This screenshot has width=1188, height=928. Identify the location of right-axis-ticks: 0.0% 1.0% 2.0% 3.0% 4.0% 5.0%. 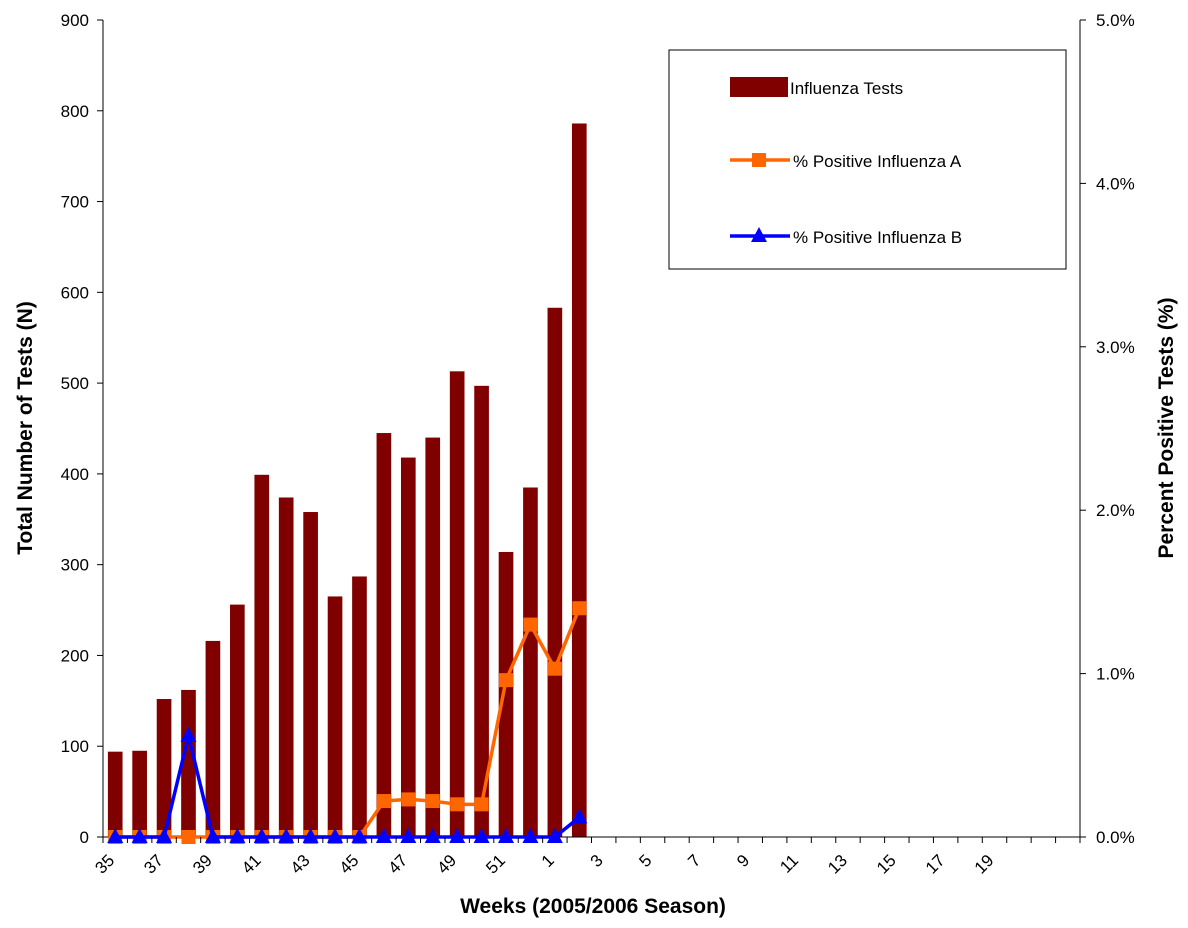
(1107, 429).